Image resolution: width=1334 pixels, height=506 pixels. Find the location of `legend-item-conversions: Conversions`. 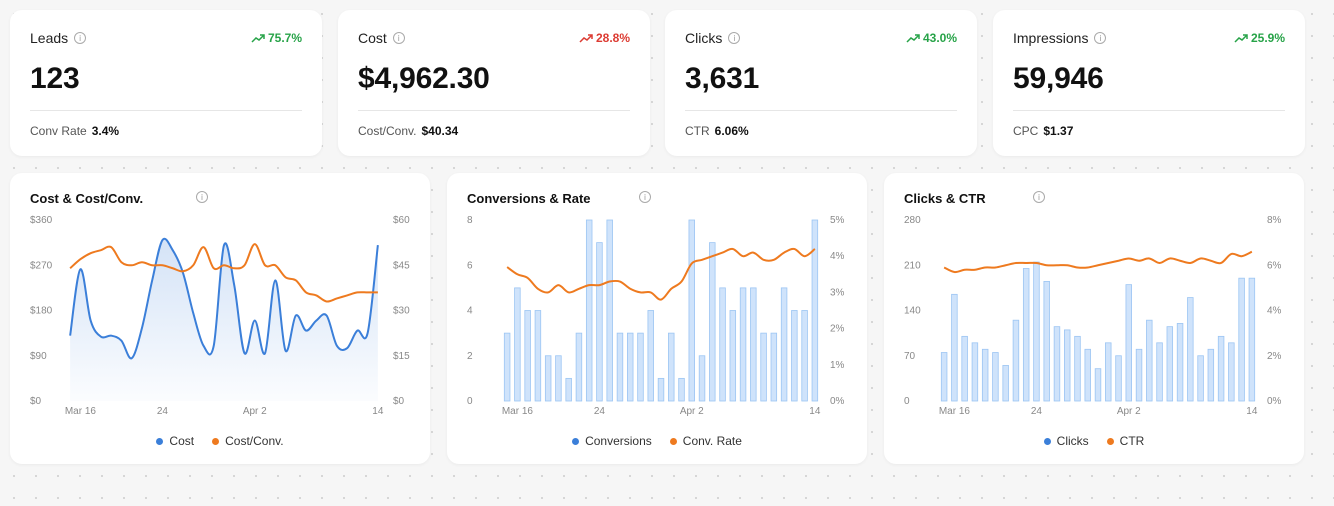

legend-item-conversions: Conversions is located at coordinates (612, 441).